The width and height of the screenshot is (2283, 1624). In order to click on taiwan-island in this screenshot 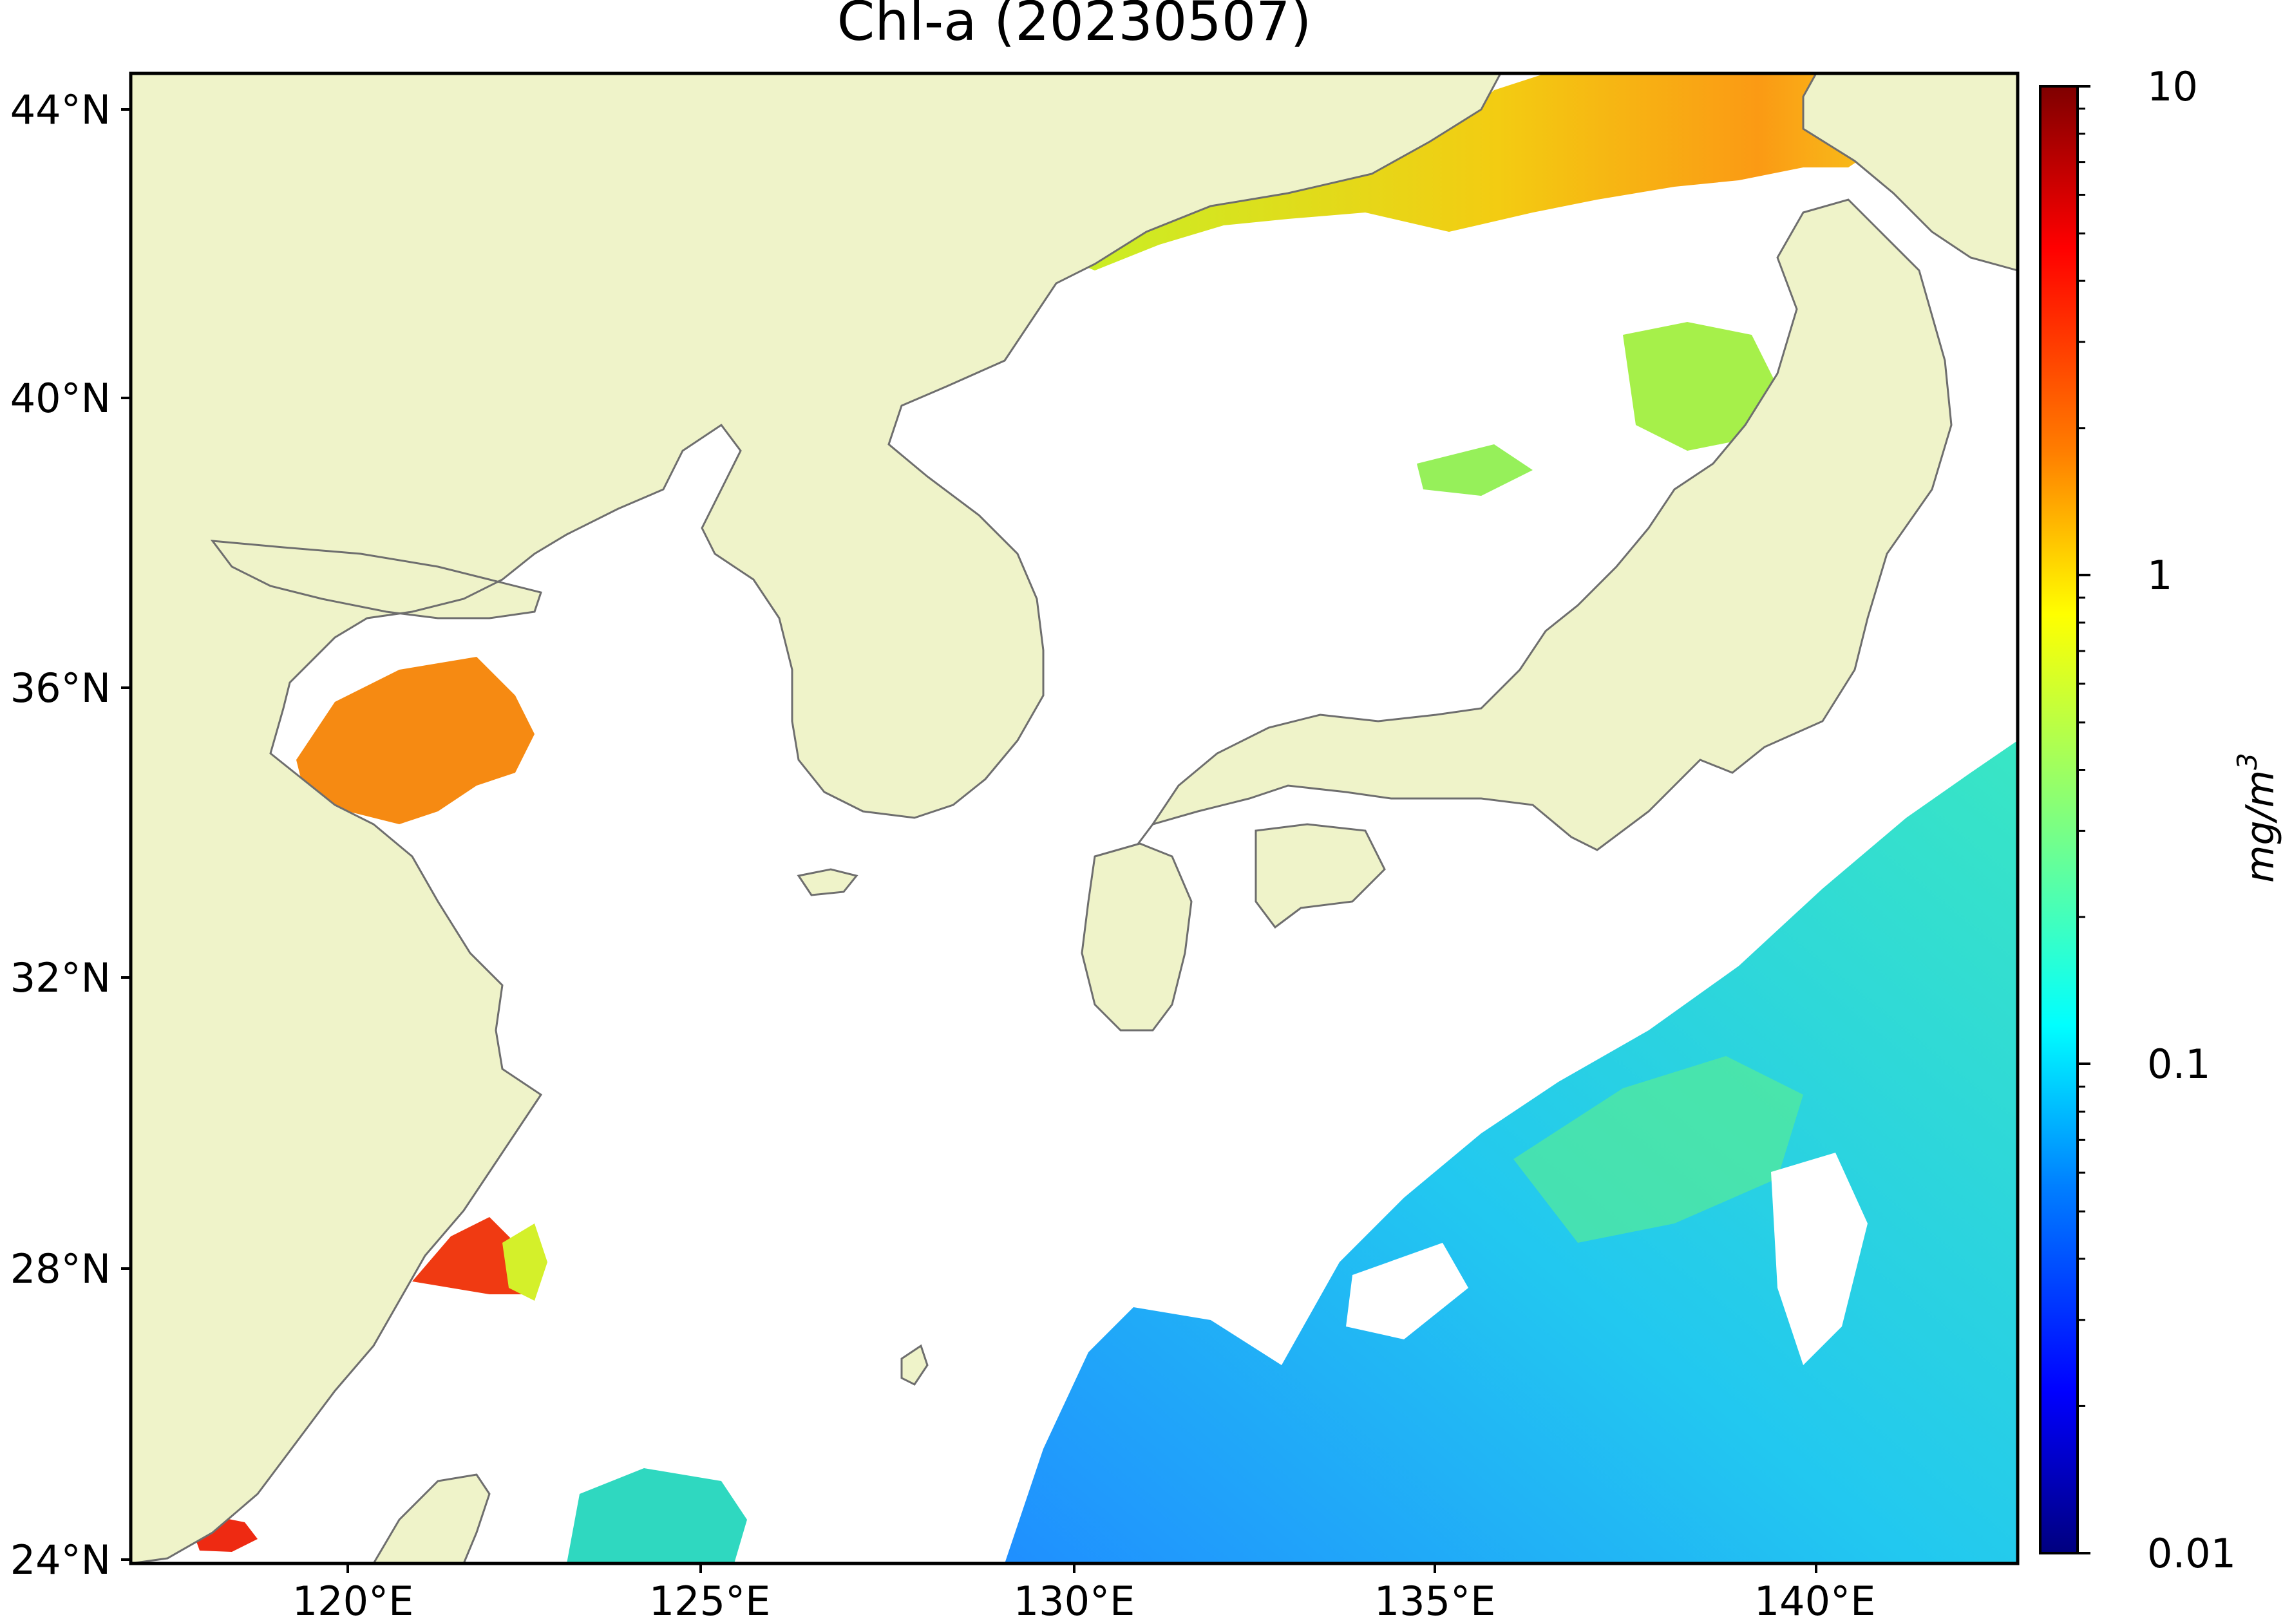, I will do `click(431, 1518)`.